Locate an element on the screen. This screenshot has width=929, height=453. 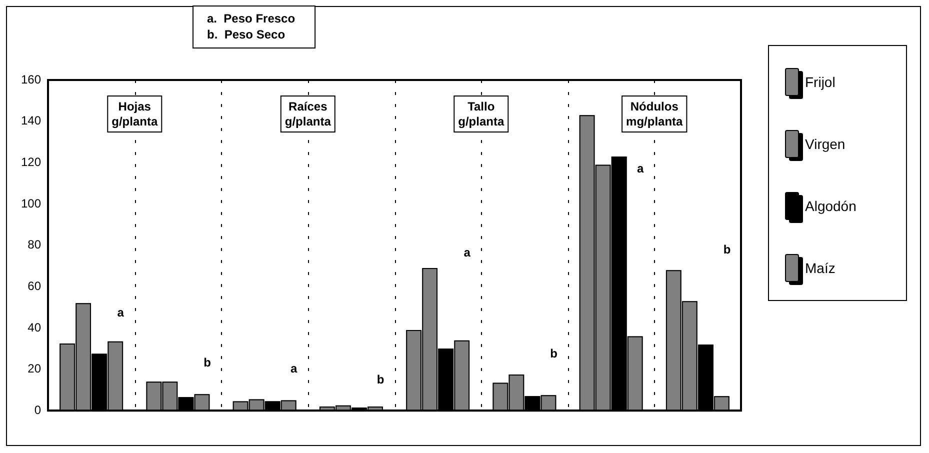
y-tick-label: 40 is located at coordinates (35, 327).